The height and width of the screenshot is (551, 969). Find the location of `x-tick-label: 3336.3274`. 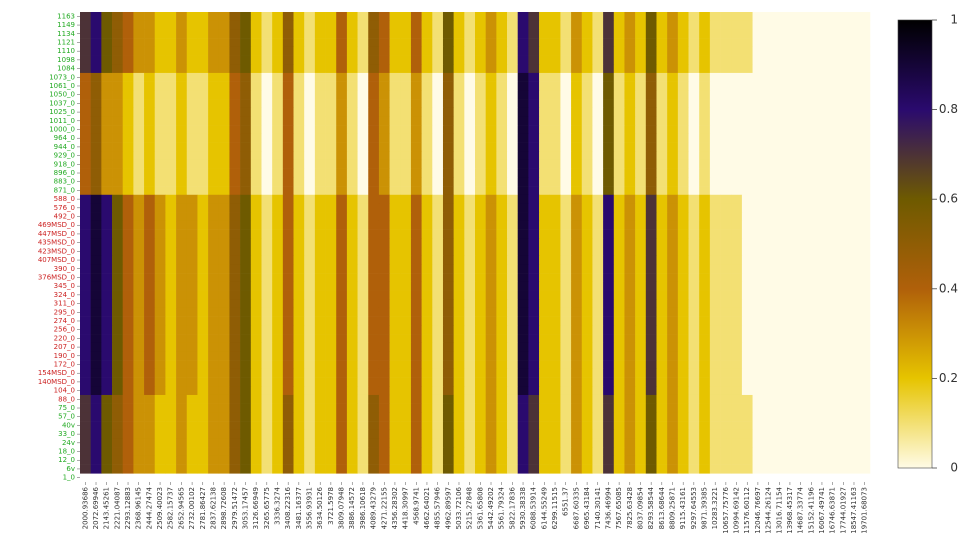

x-tick-label: 3336.3274 is located at coordinates (278, 505).